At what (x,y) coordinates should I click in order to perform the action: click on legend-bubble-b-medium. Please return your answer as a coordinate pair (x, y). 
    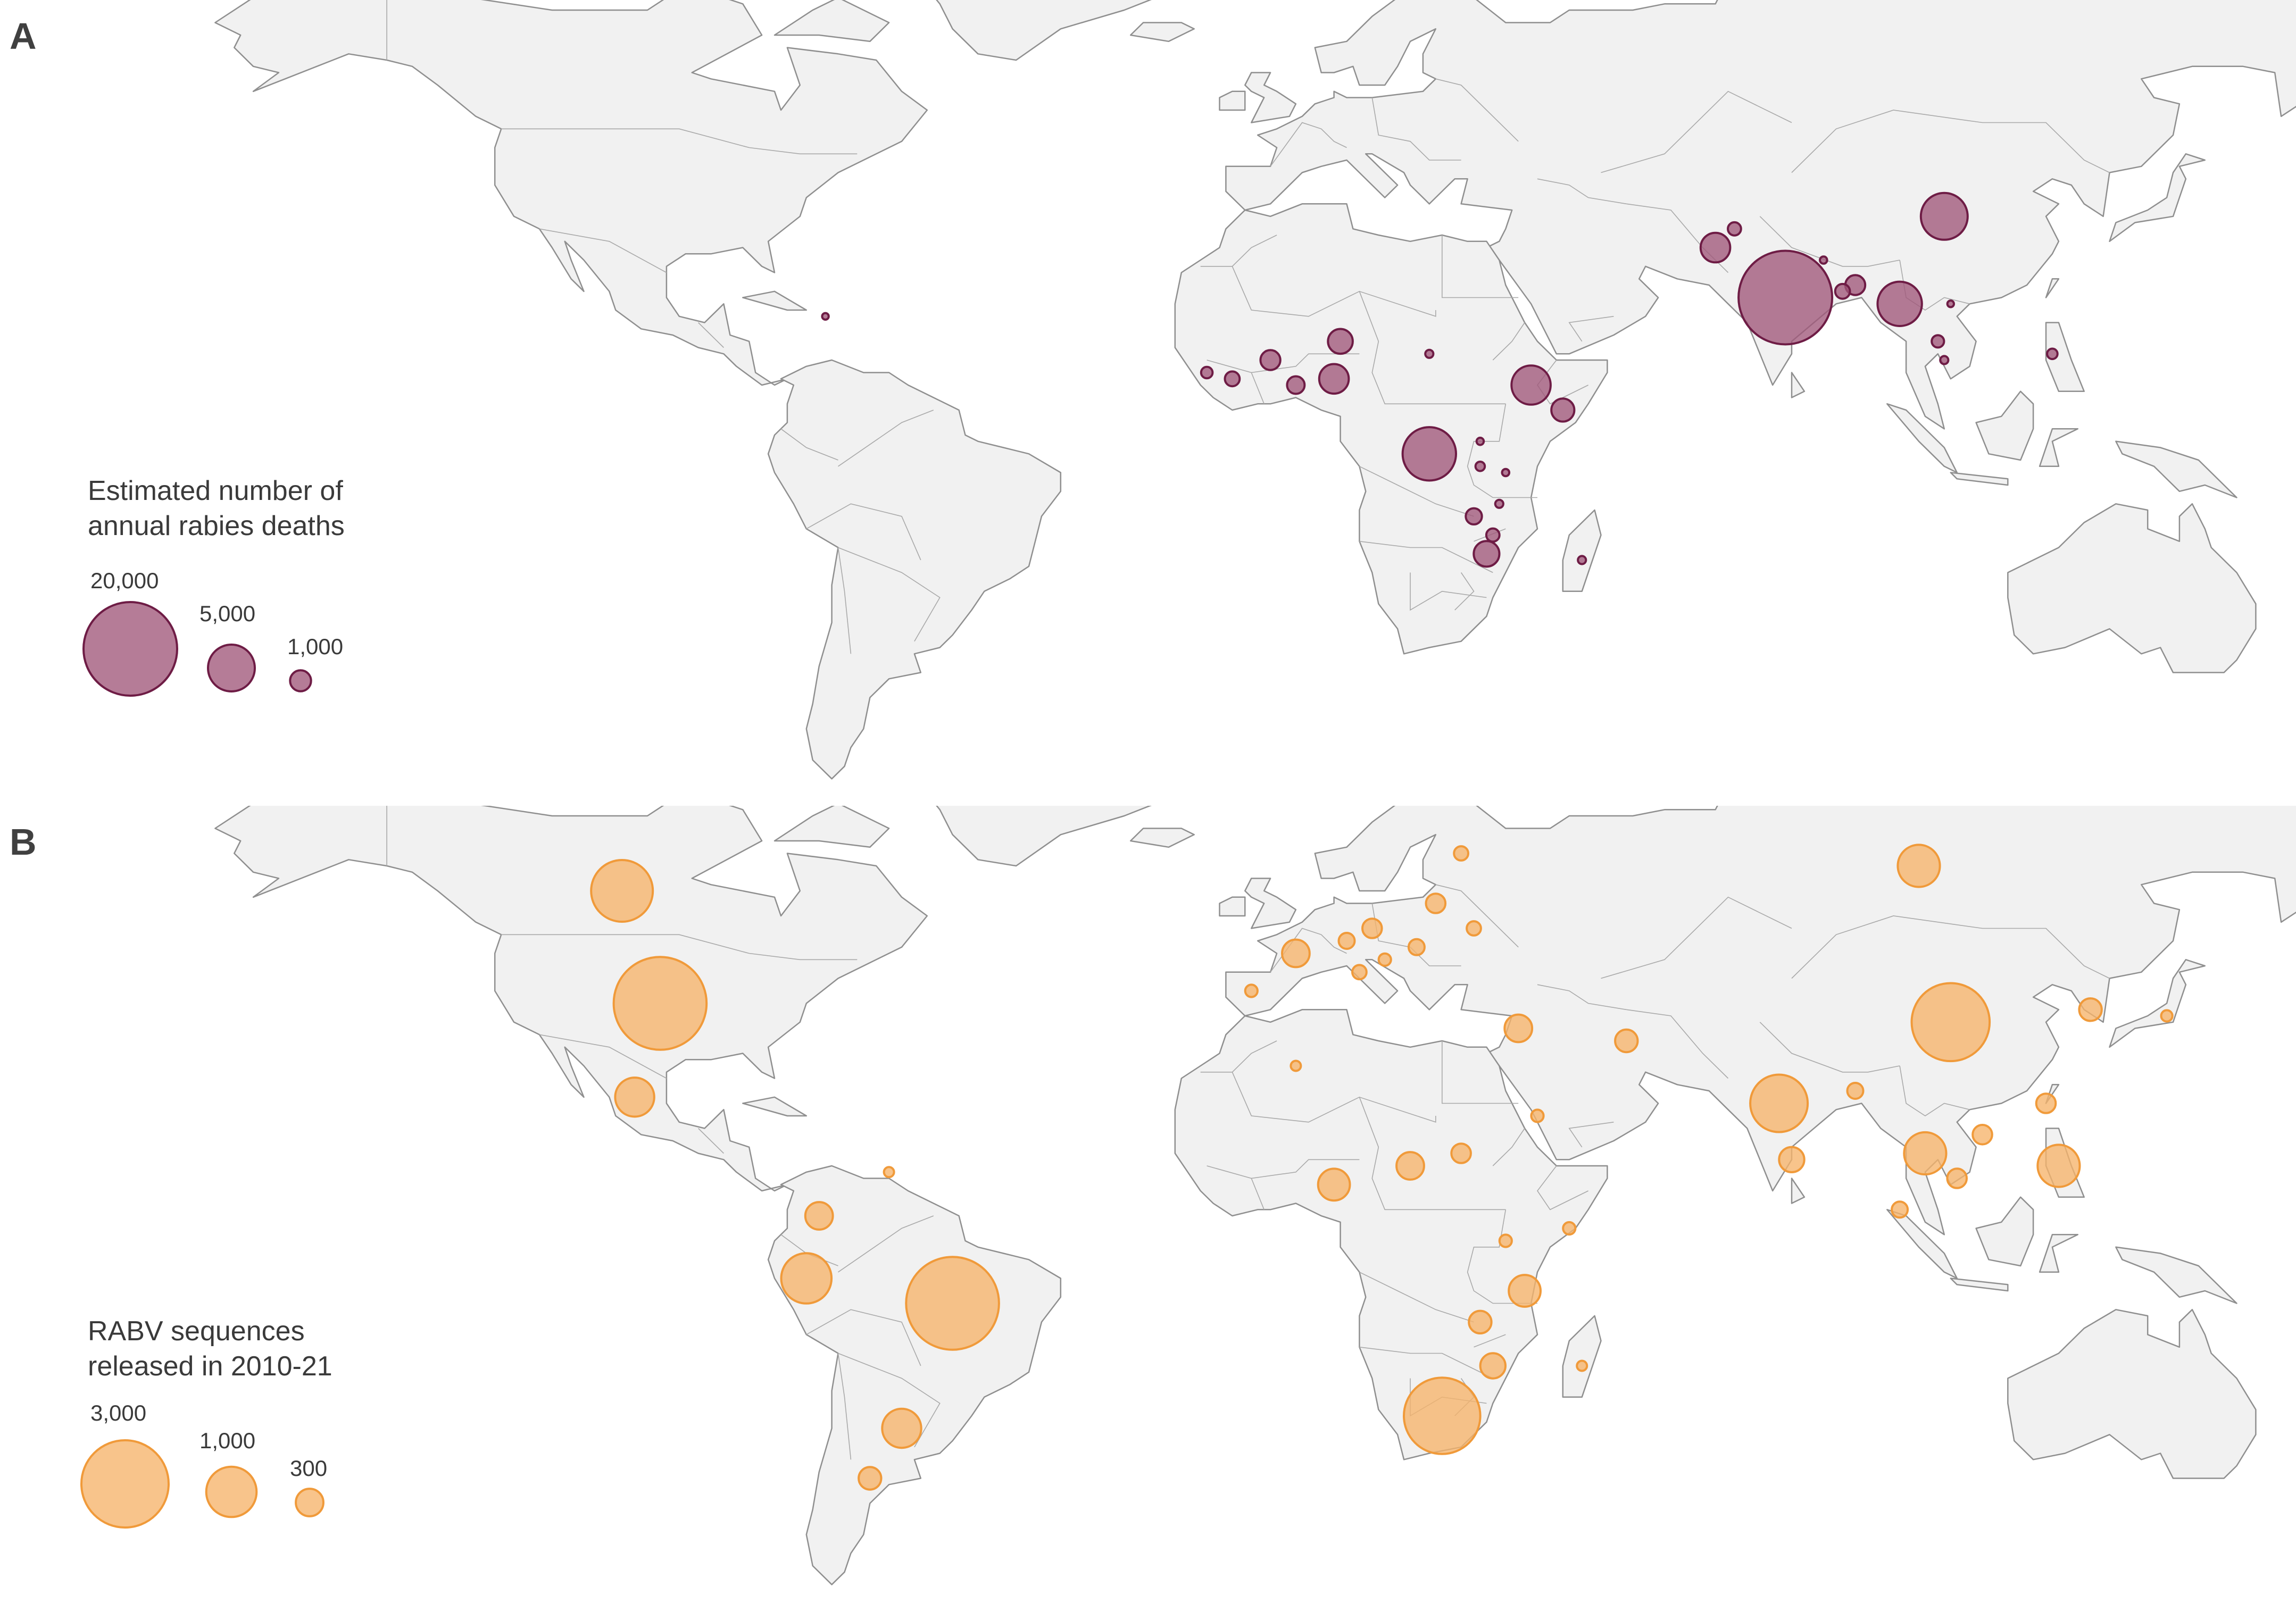
    Looking at the image, I should click on (231, 1491).